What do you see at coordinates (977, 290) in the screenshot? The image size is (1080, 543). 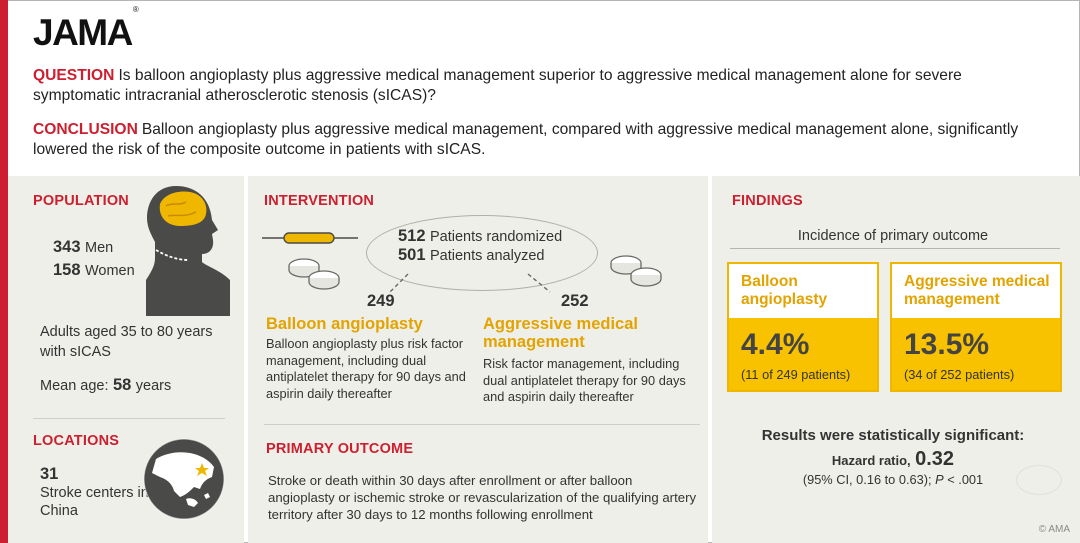 I see `finding-box-medical-label: Aggressive medical management` at bounding box center [977, 290].